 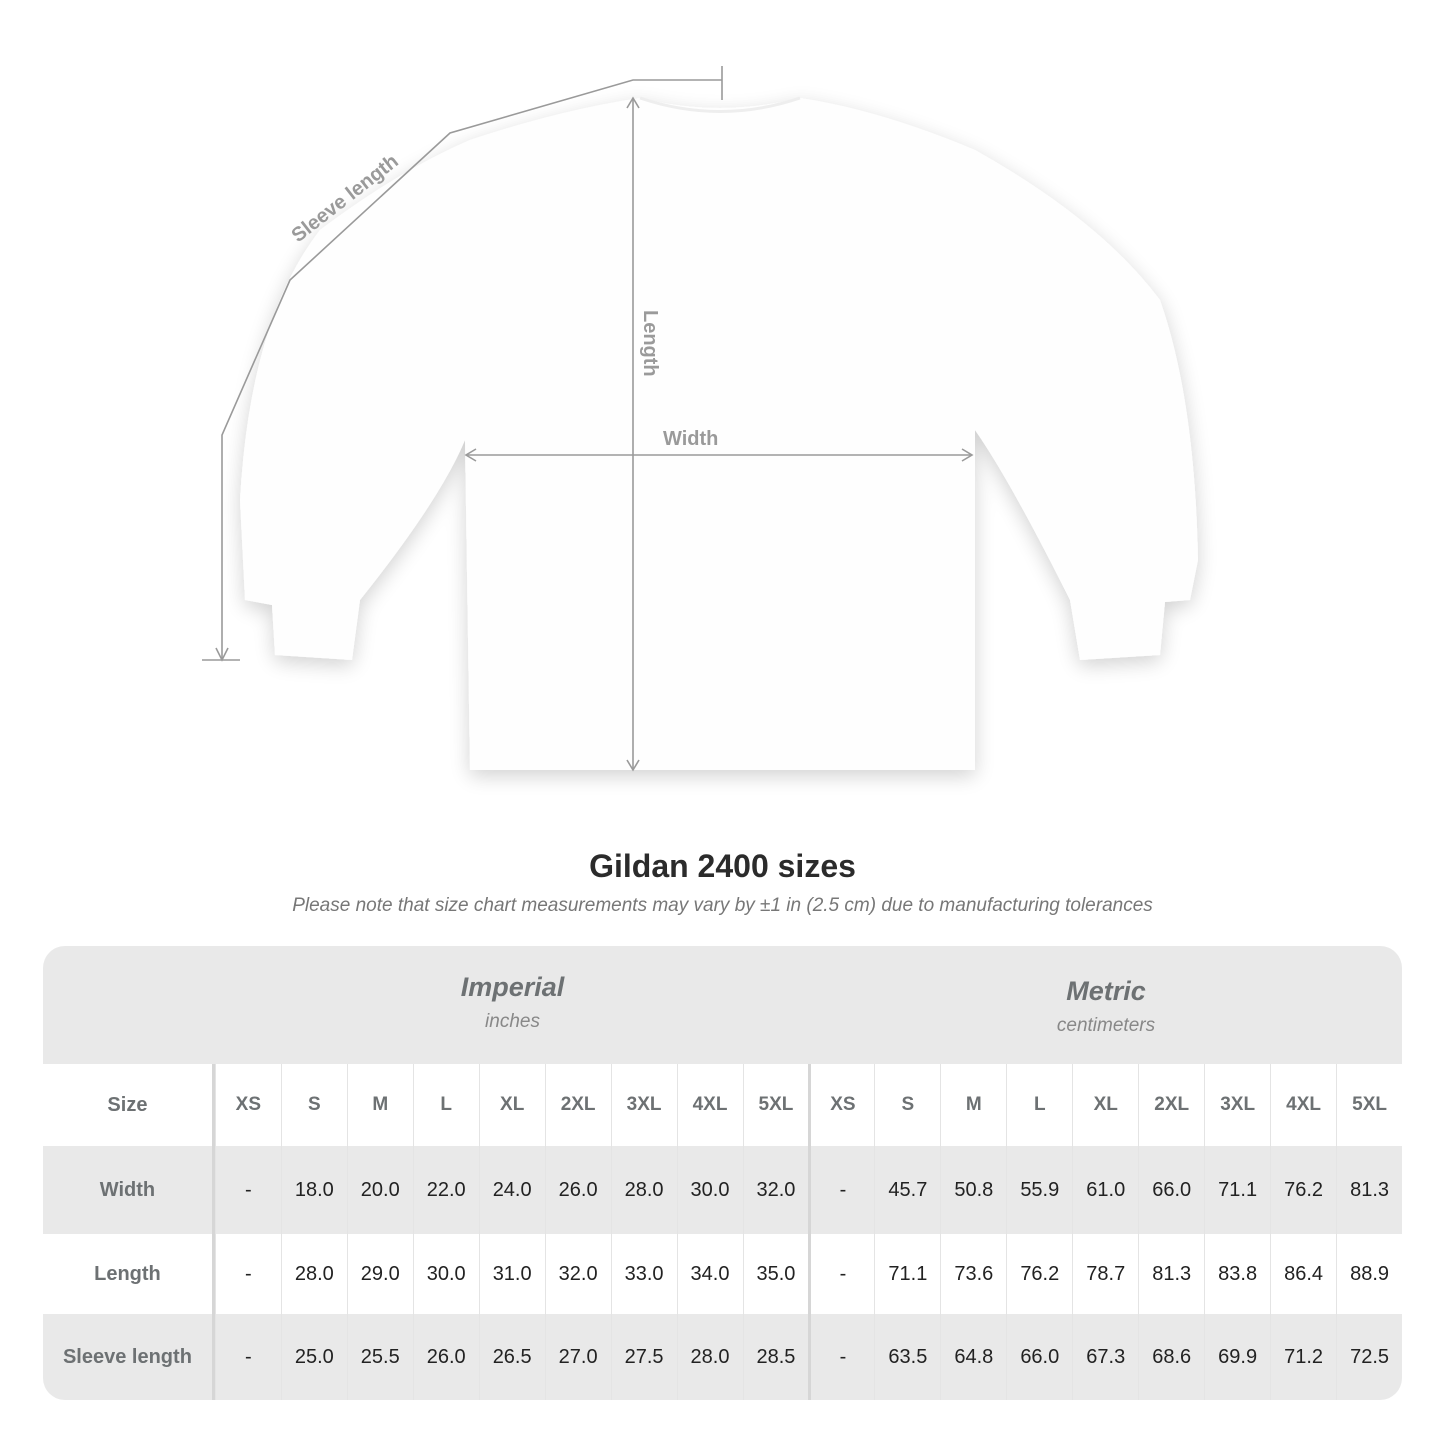 I want to click on size-header-imperial: XS, so click(x=247, y=1105).